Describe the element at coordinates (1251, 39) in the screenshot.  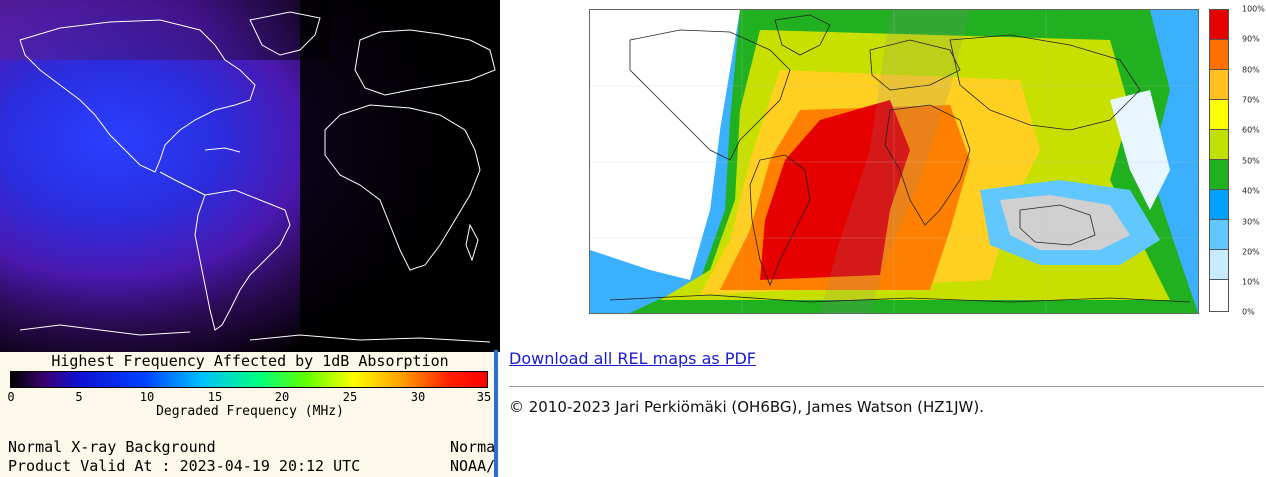
I see `legend-label: 90%` at that location.